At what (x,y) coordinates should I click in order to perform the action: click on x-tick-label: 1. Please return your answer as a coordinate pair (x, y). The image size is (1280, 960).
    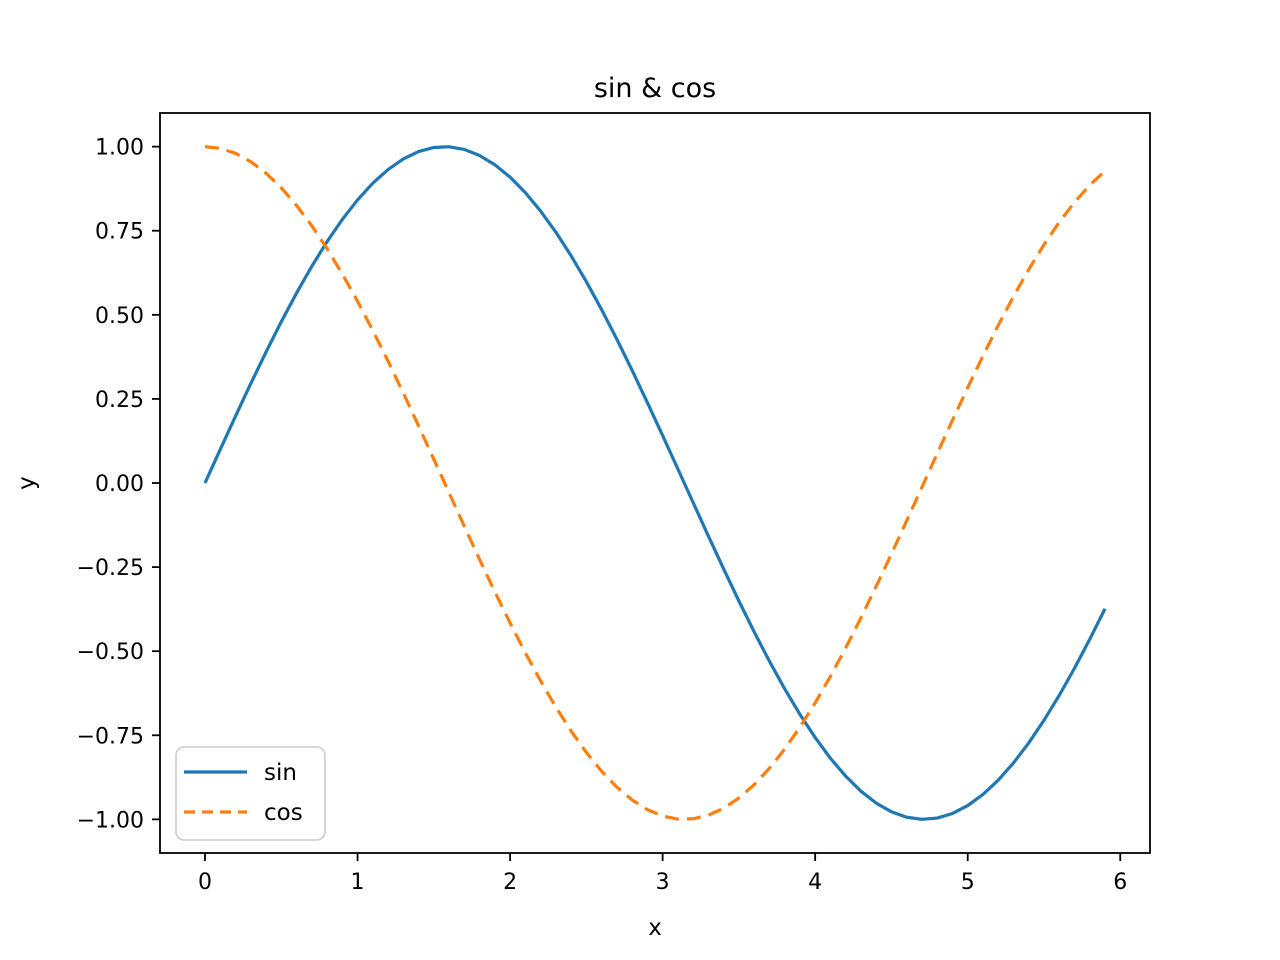
    Looking at the image, I should click on (358, 882).